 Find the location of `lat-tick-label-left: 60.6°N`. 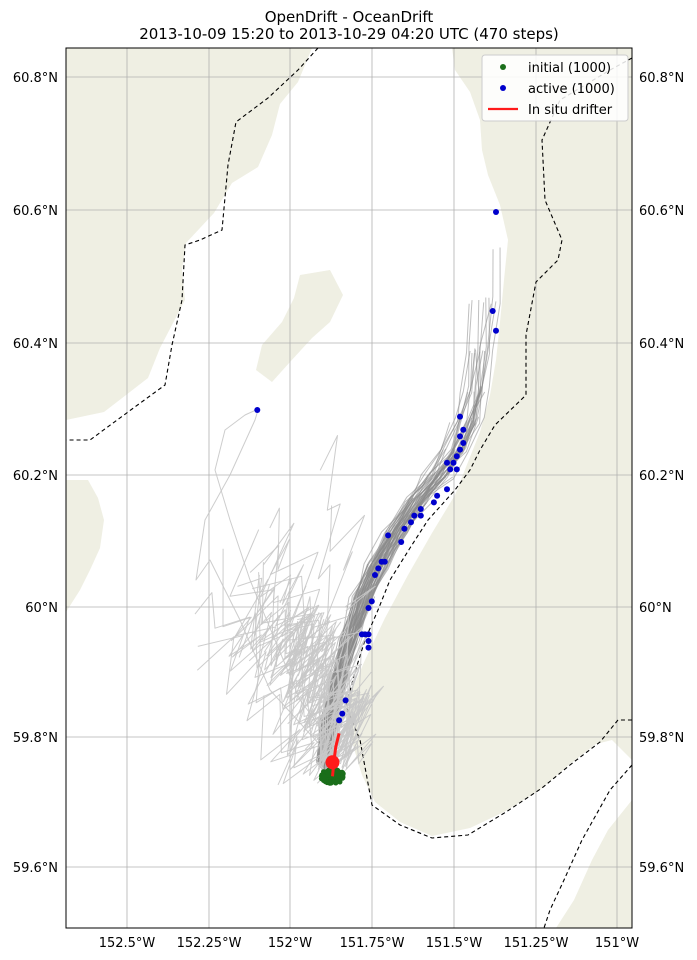

lat-tick-label-left: 60.6°N is located at coordinates (35, 211).